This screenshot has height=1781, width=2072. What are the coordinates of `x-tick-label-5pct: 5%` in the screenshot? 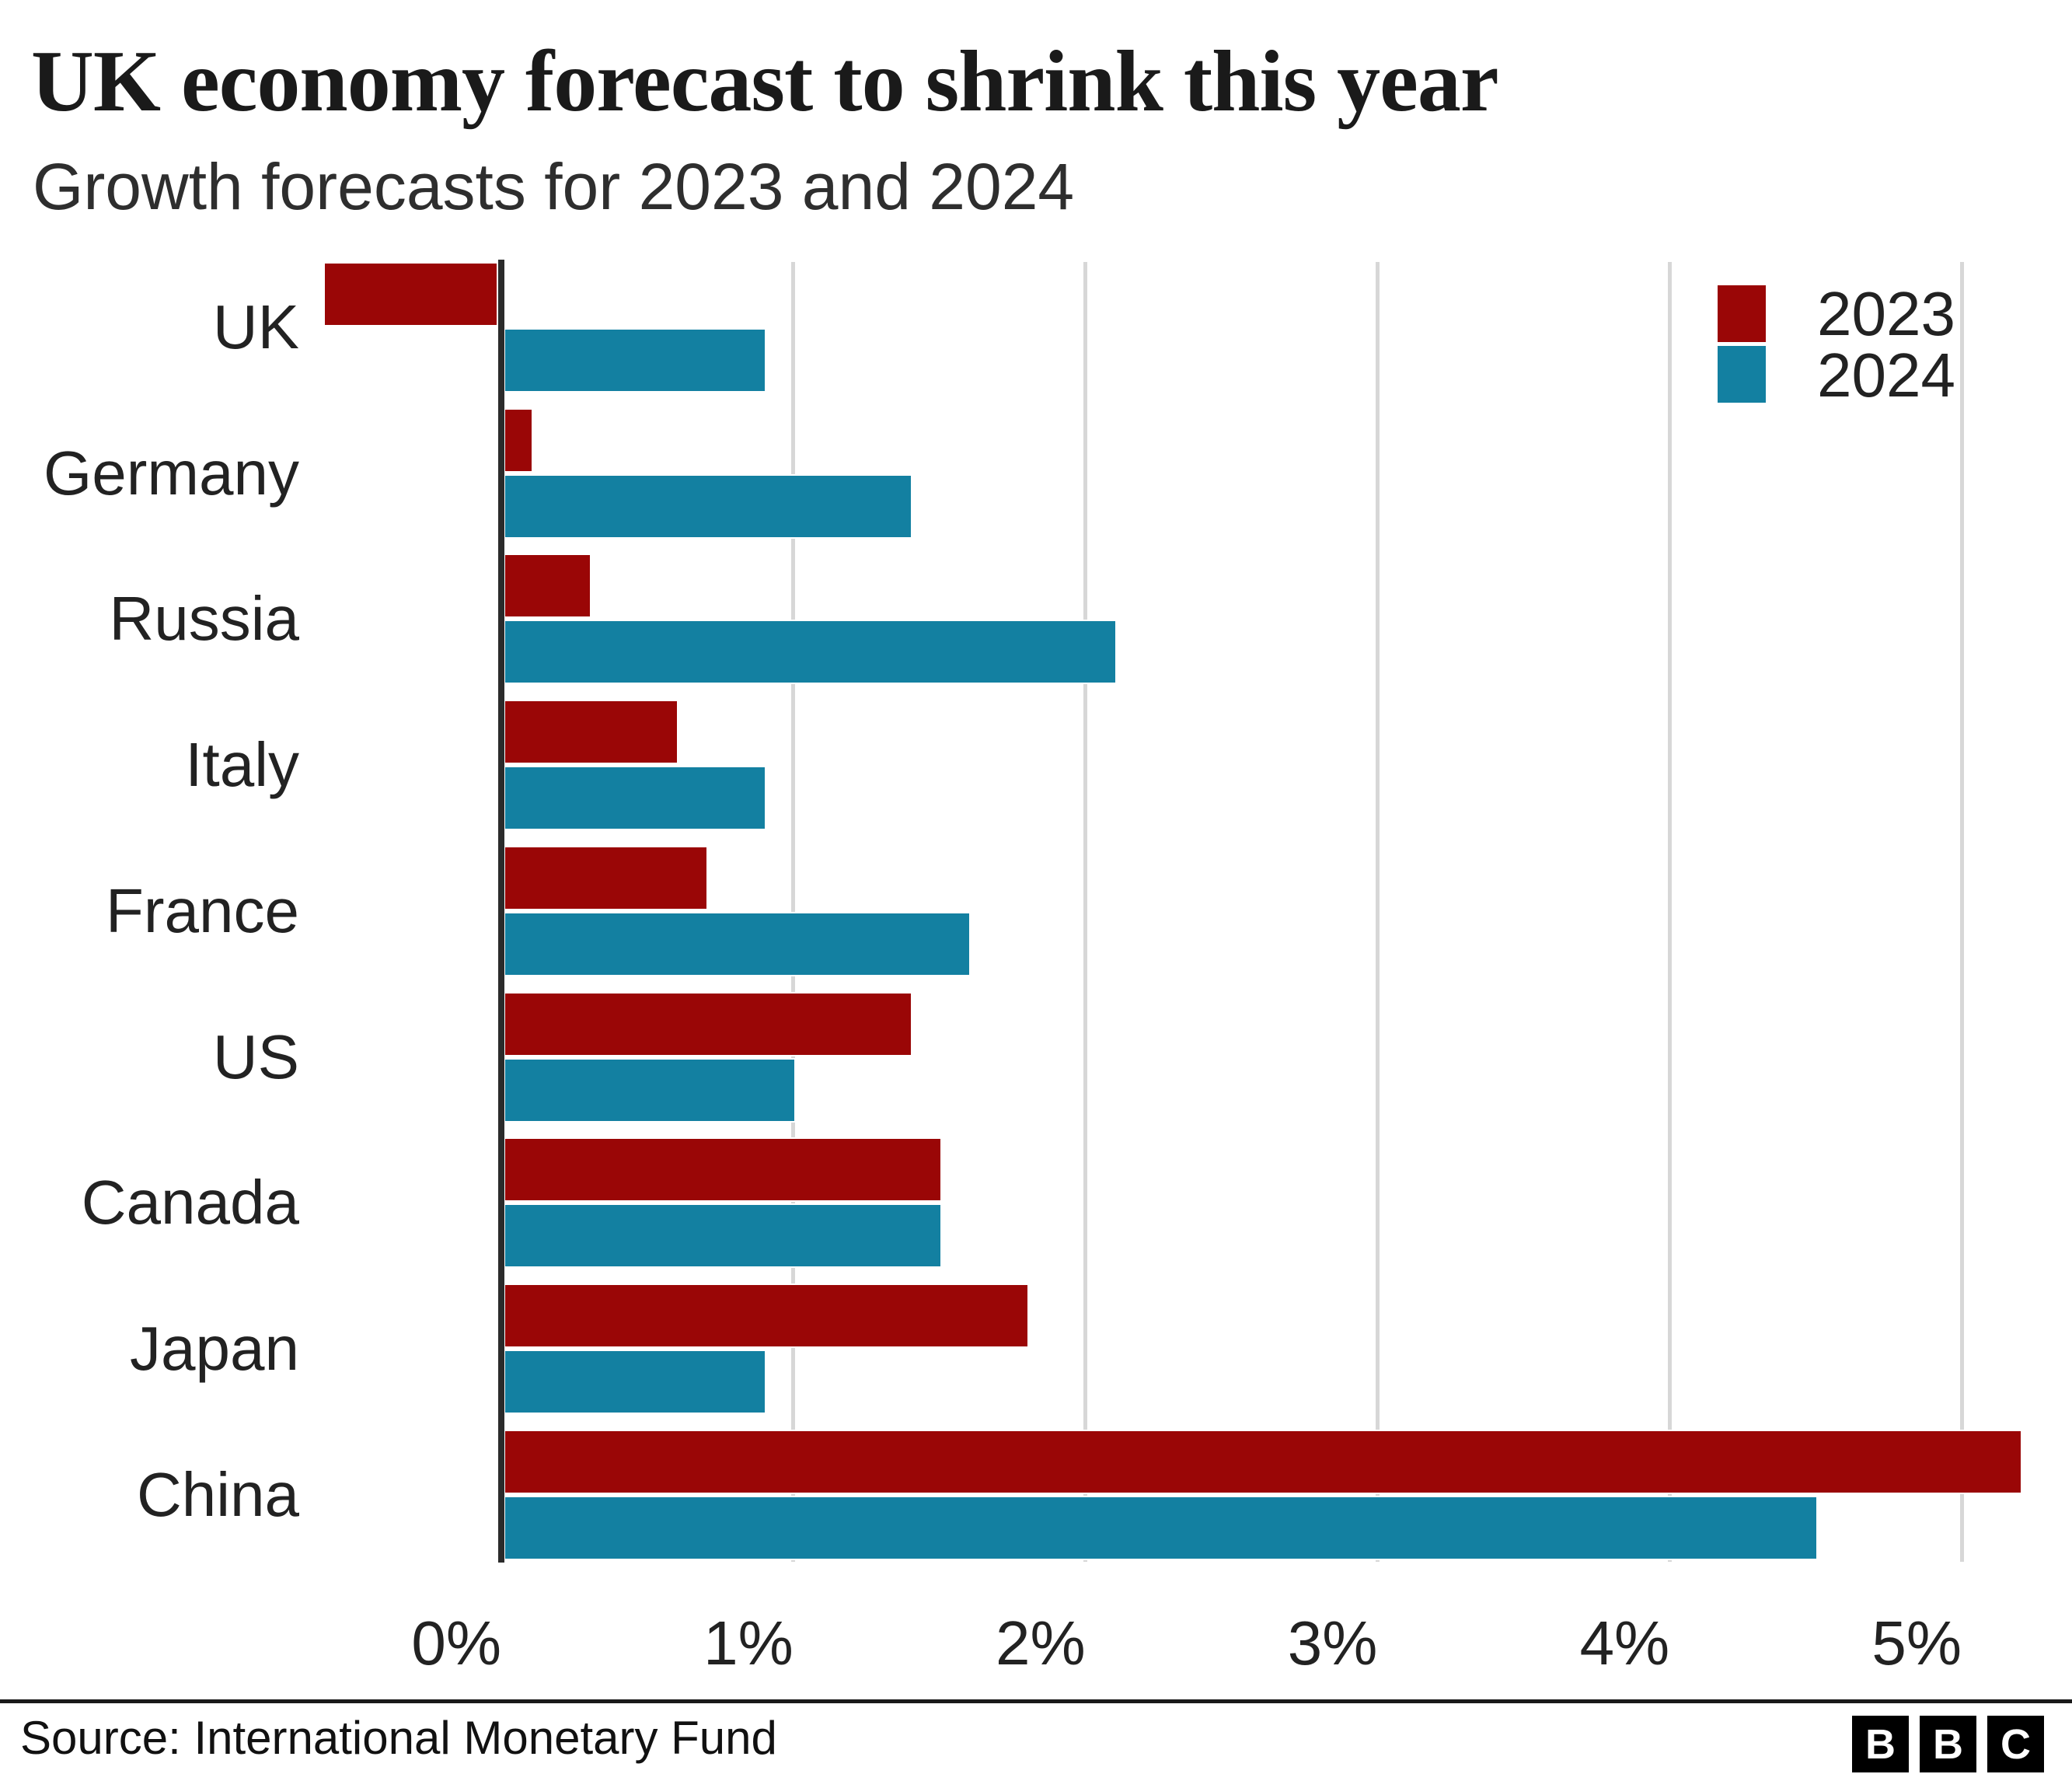 It's located at (1916, 1643).